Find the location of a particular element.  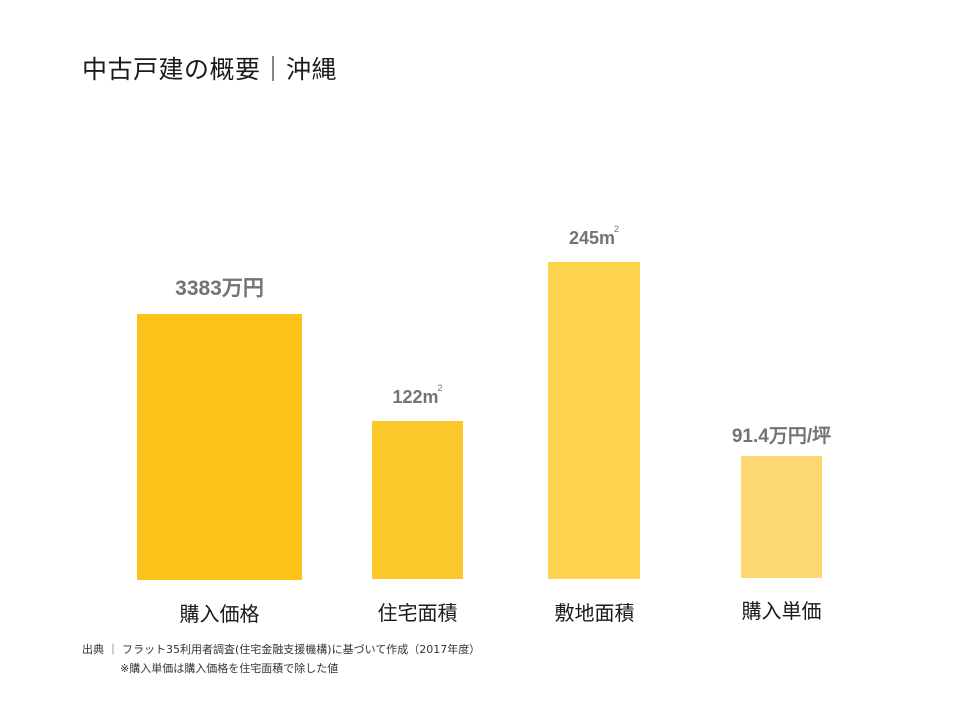

value-text: 91.4万円/坪 is located at coordinates (781, 436).